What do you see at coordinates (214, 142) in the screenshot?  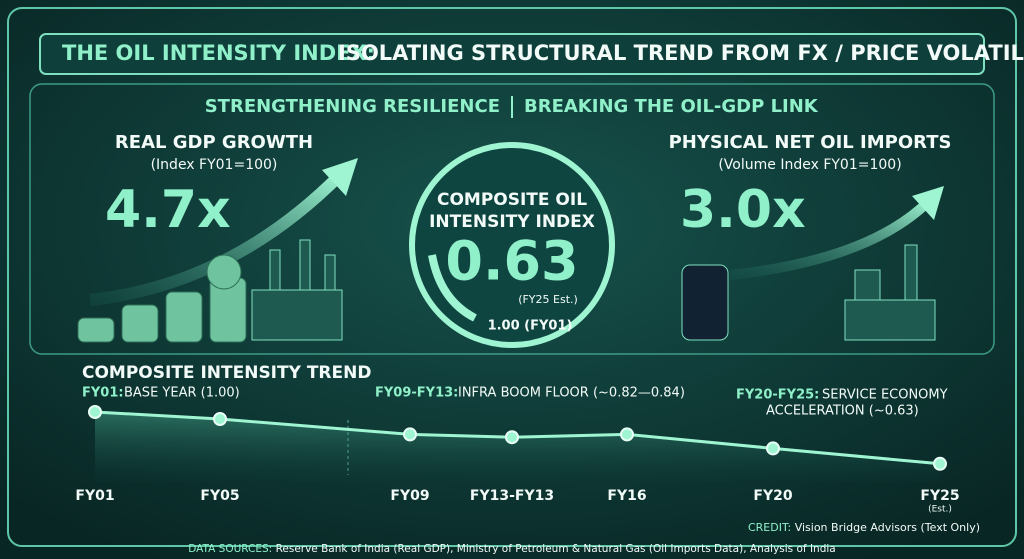 I see `gdp-title: REAL GDP GROWTH` at bounding box center [214, 142].